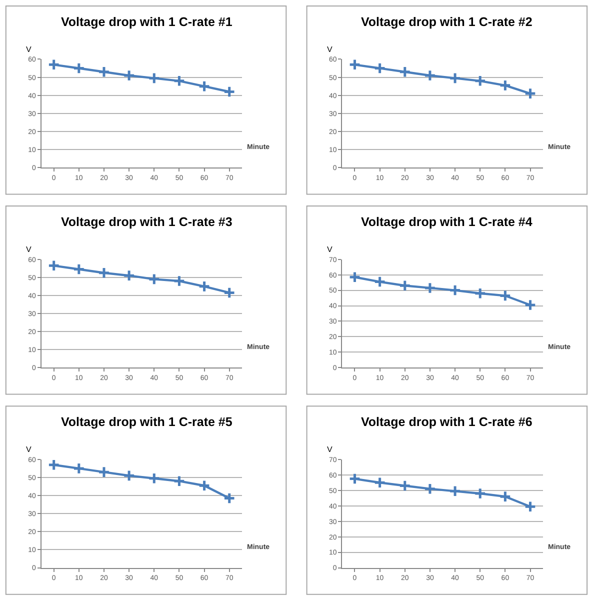 The height and width of the screenshot is (599, 590). Describe the element at coordinates (446, 22) in the screenshot. I see `chart-title: Voltage drop with 1 C-rate #2` at that location.